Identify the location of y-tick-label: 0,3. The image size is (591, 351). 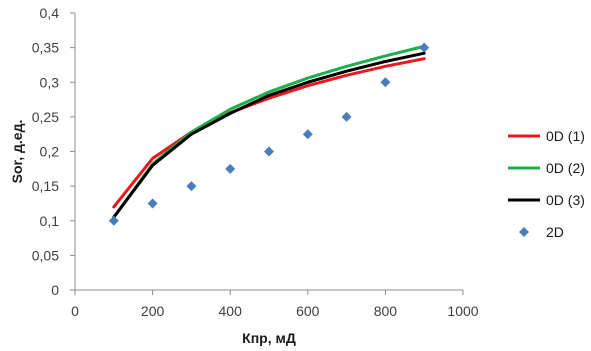
(50, 82).